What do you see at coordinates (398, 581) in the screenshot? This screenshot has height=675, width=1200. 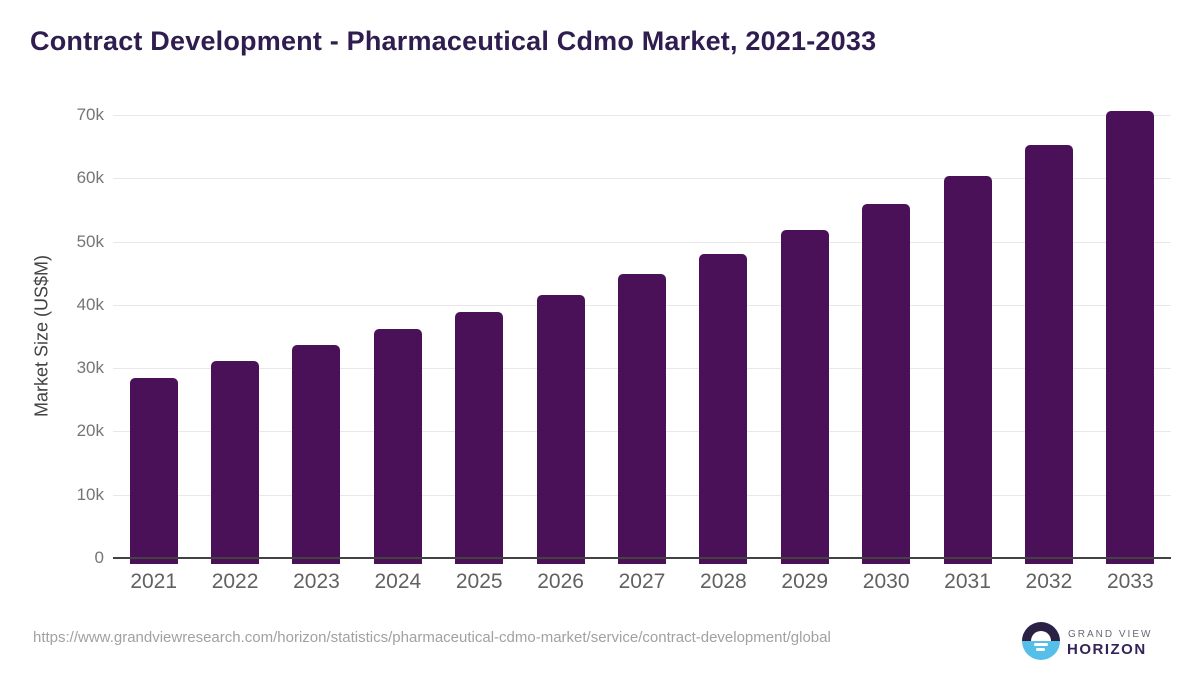 I see `x-tick-label-2024: 2024` at bounding box center [398, 581].